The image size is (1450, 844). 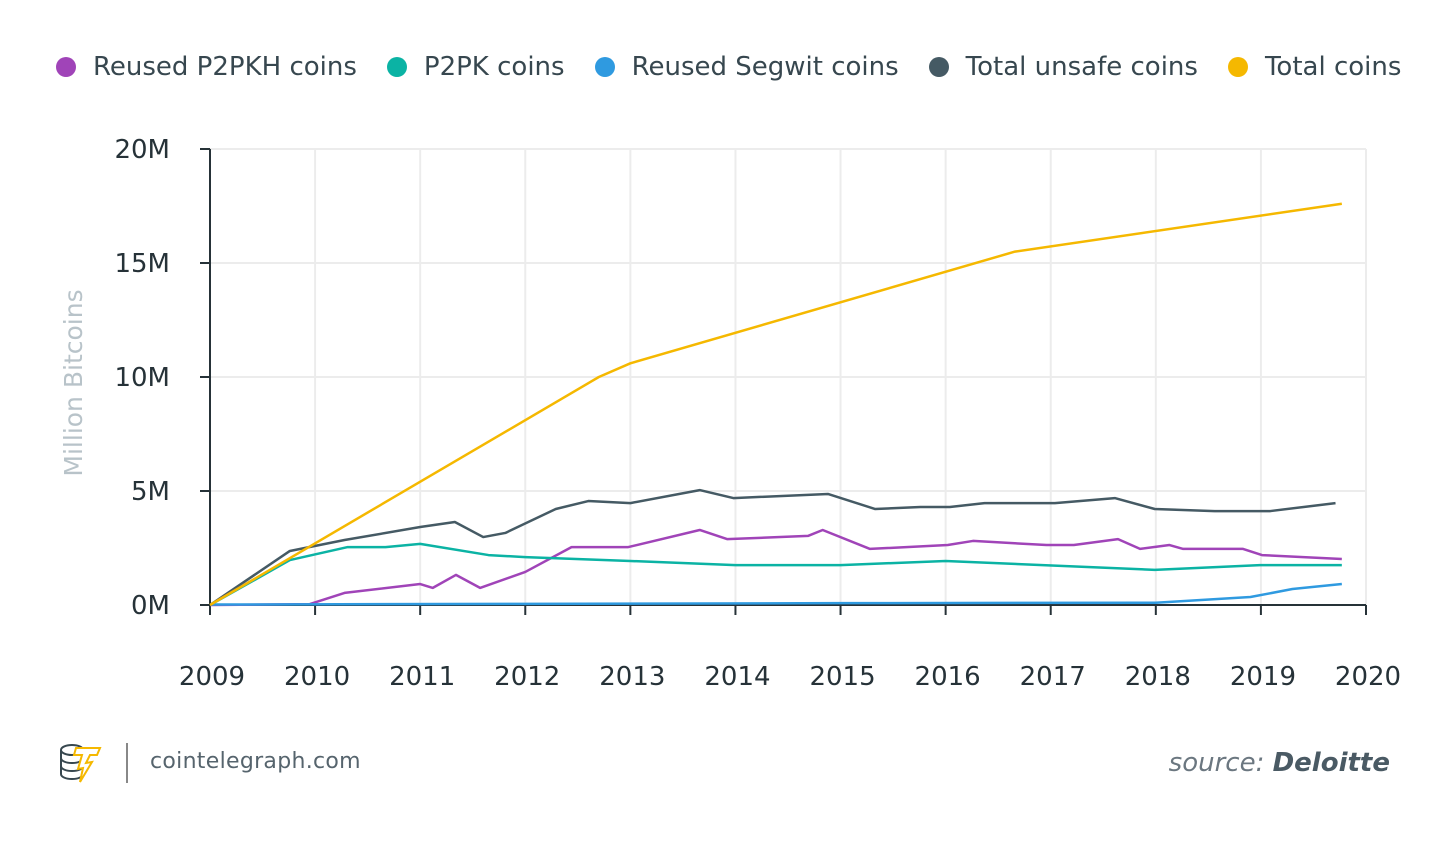 I want to click on x-tick-label: 2019, so click(x=1263, y=677).